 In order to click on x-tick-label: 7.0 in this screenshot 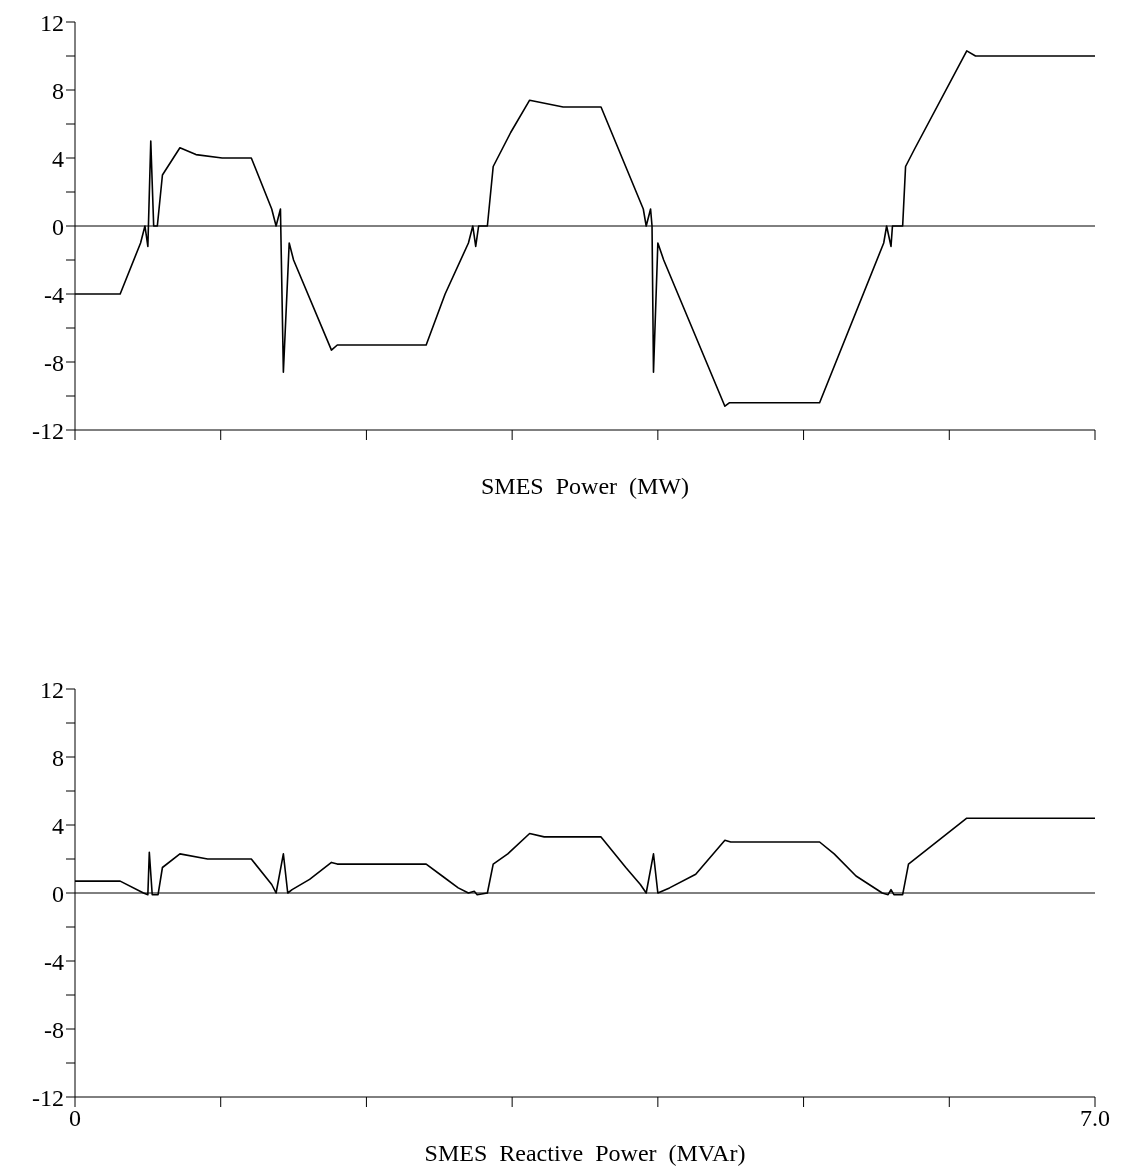, I will do `click(1095, 1118)`.